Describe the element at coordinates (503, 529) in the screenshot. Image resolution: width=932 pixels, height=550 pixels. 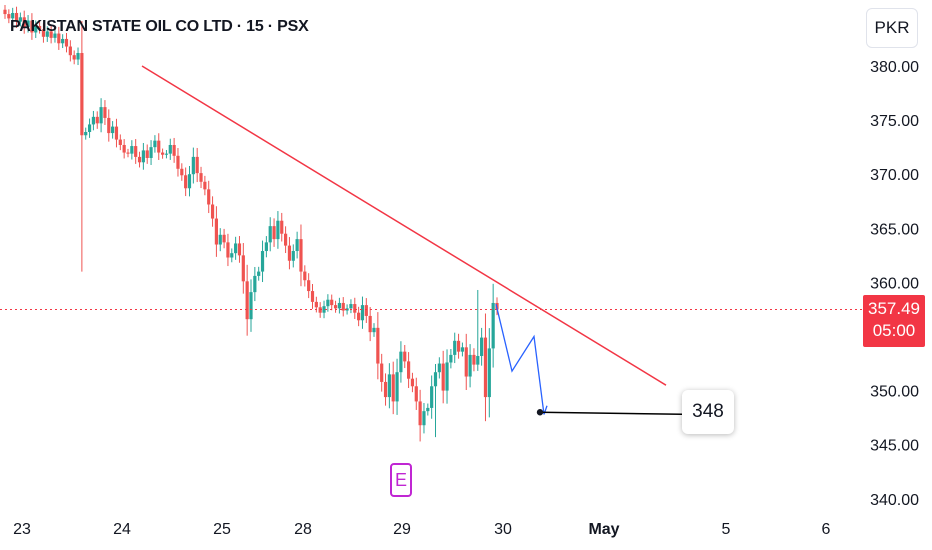
I see `x-tick-label: 30` at that location.